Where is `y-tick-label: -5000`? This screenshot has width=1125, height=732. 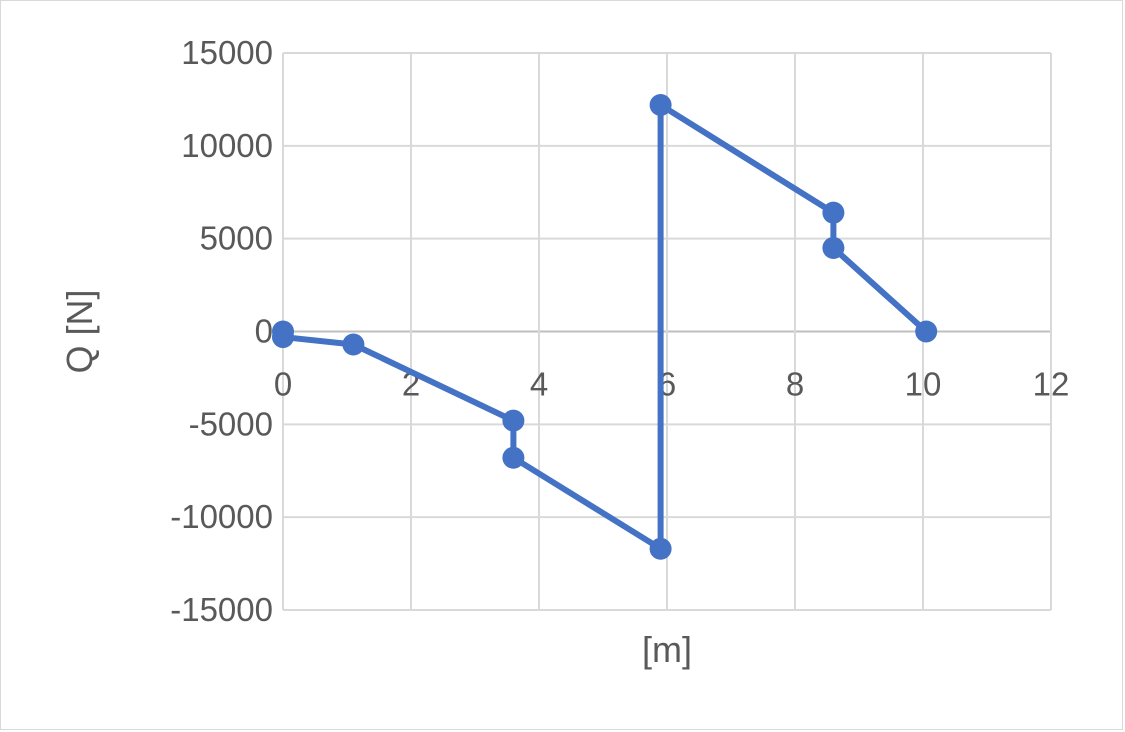 y-tick-label: -5000 is located at coordinates (231, 423).